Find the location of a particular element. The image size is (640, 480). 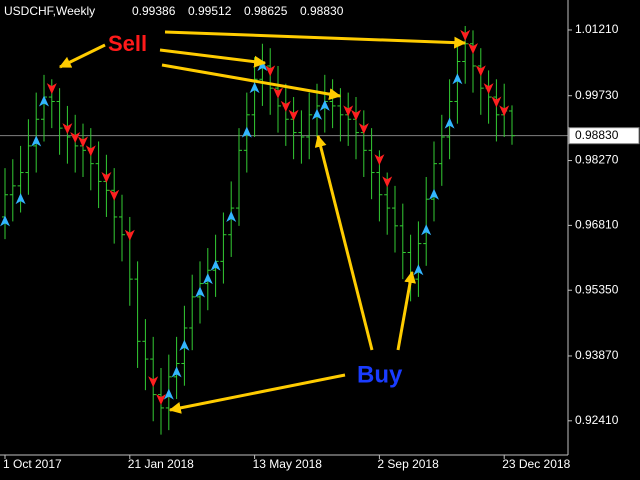

y-tick-label: 1.01210 is located at coordinates (597, 29).